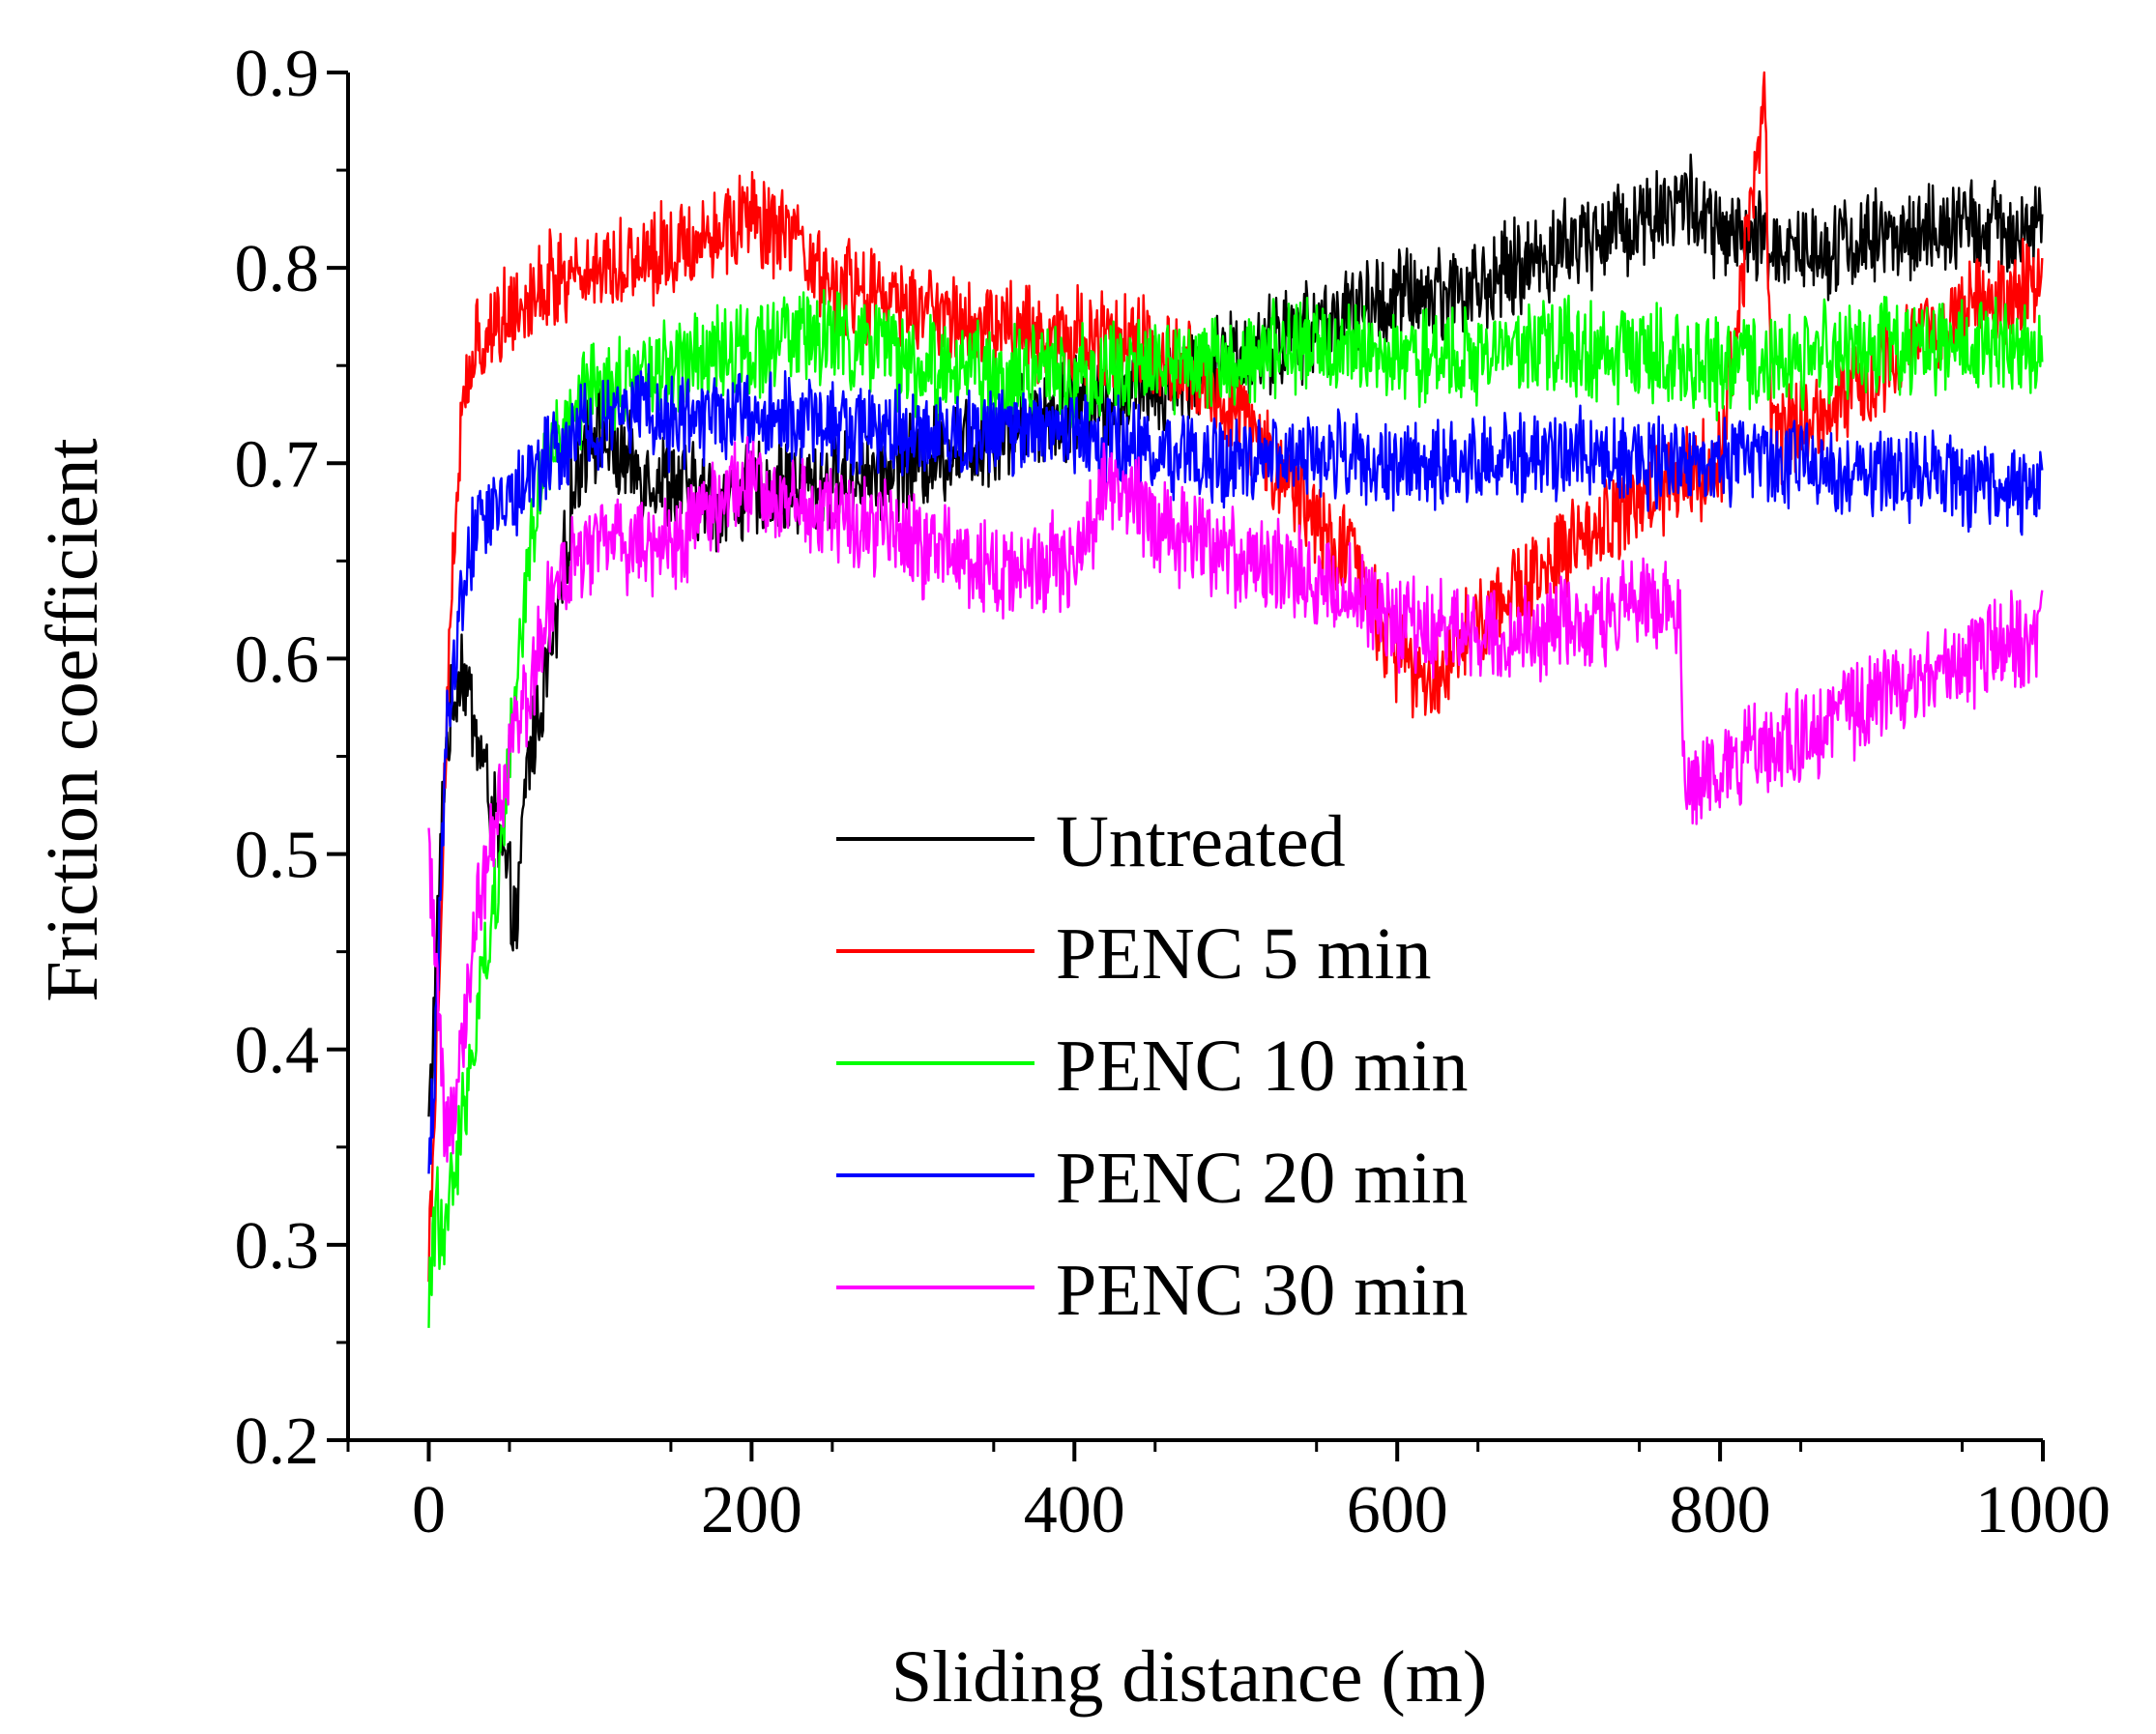 The width and height of the screenshot is (2156, 1734). I want to click on x-axis-title: Sliding distance (m), so click(1189, 1677).